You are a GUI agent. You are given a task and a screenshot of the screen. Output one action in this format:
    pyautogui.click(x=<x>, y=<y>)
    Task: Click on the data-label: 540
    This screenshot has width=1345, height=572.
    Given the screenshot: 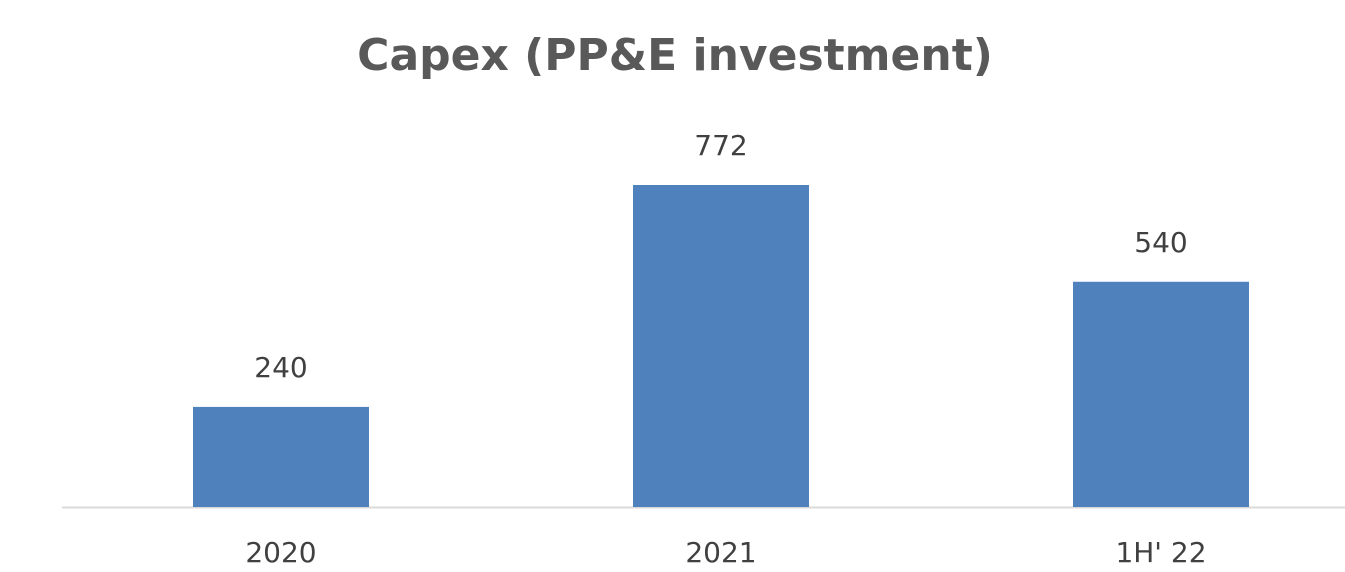 What is the action you would take?
    pyautogui.click(x=1160, y=242)
    